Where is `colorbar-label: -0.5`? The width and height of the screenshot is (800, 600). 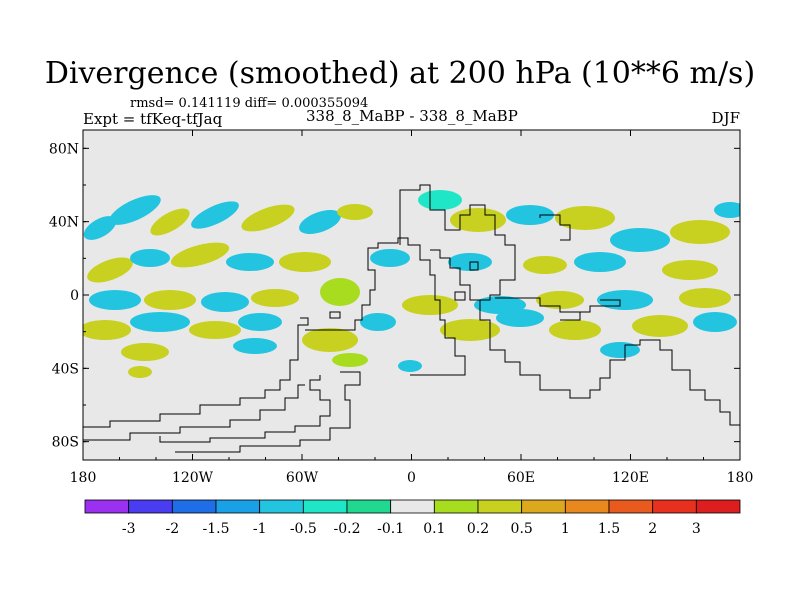
colorbar-label: -0.5 is located at coordinates (303, 529).